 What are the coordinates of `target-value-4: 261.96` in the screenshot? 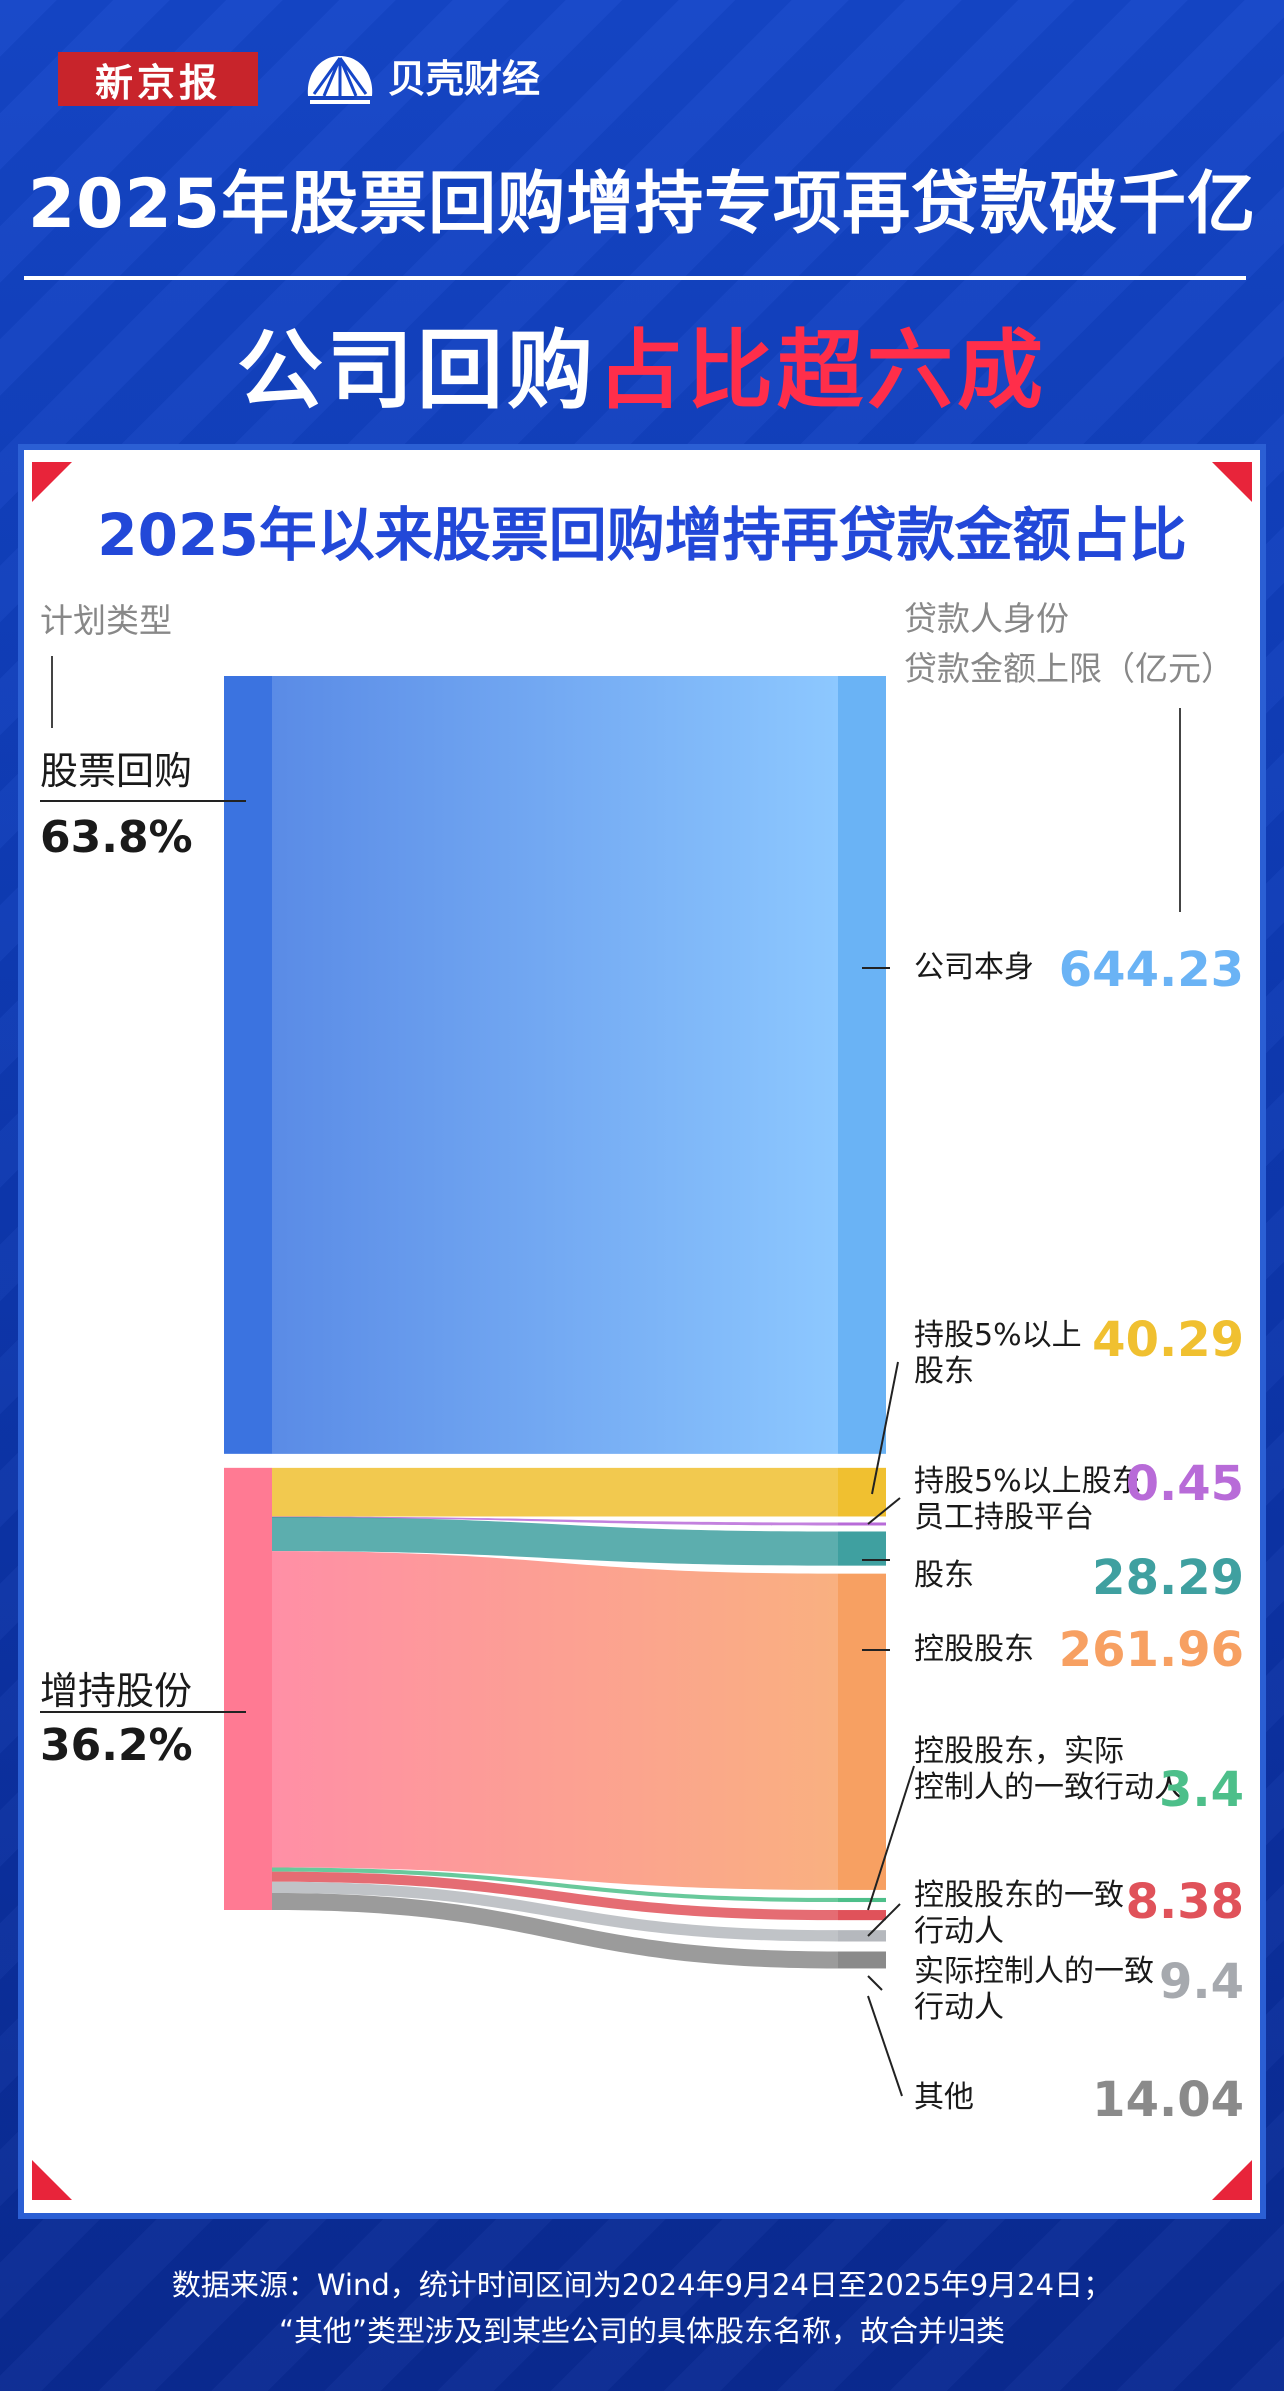 It's located at (1151, 1650).